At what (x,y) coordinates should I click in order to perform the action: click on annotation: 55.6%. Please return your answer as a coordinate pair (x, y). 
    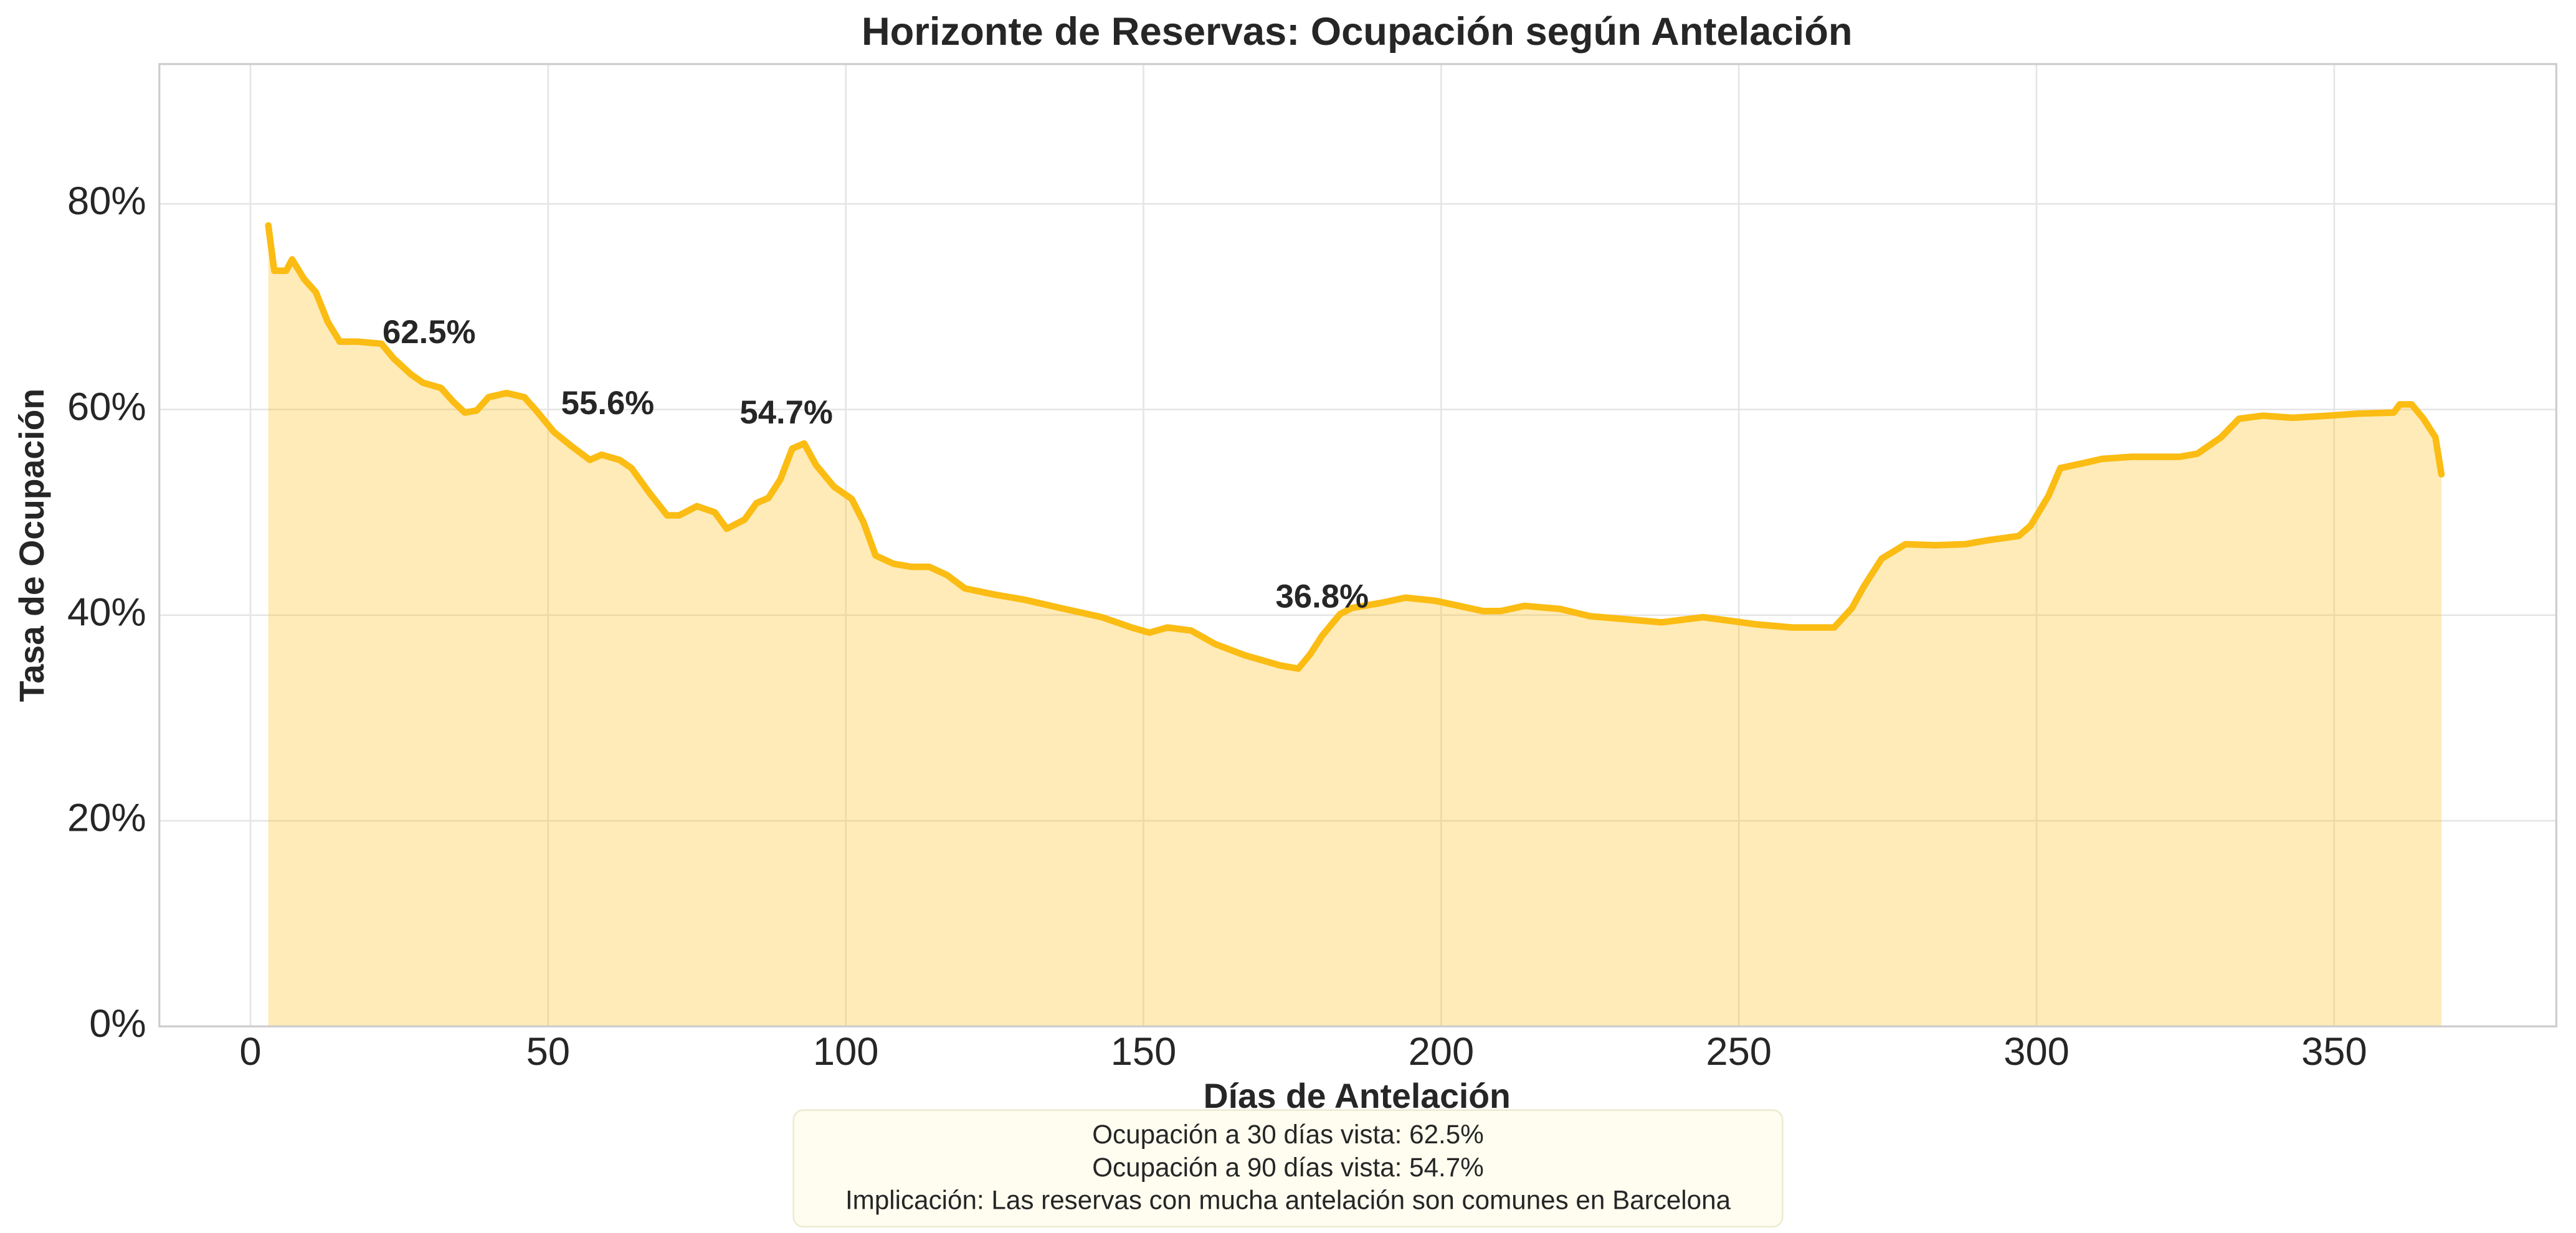
    Looking at the image, I should click on (608, 403).